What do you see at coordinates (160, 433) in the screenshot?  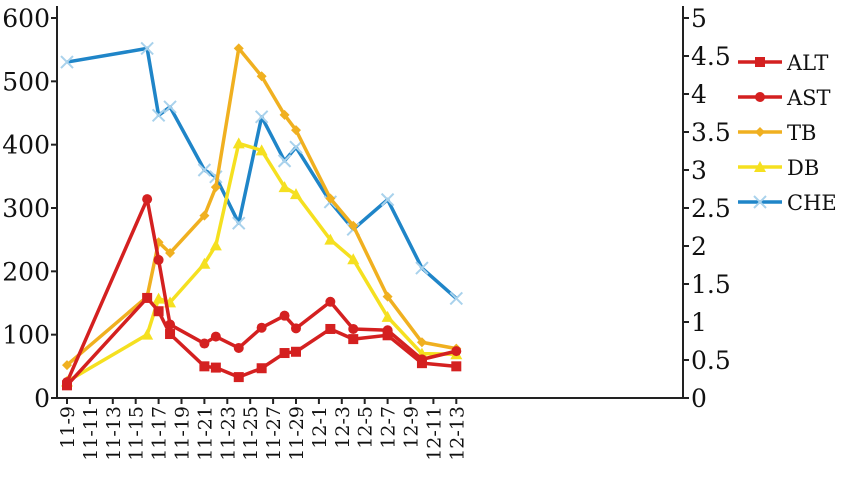 I see `x-tick-label: 11-17` at bounding box center [160, 433].